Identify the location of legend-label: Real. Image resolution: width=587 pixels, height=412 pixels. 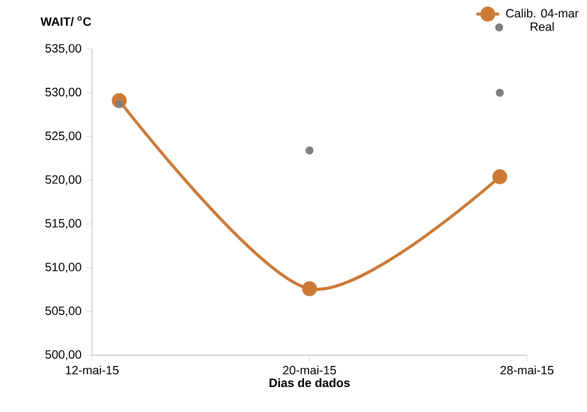
(542, 26).